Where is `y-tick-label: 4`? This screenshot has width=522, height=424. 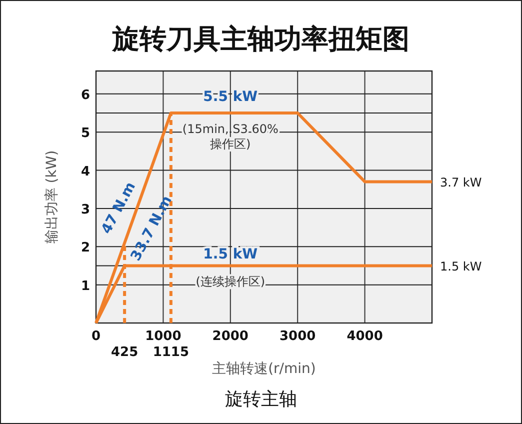 y-tick-label: 4 is located at coordinates (85, 172).